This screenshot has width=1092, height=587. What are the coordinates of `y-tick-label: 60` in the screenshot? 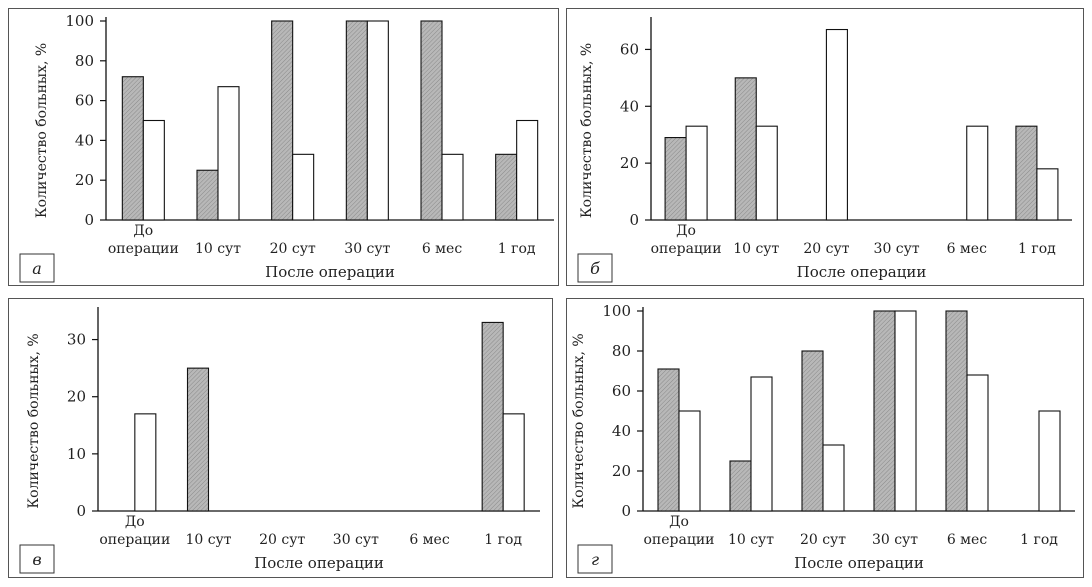 It's located at (629, 49).